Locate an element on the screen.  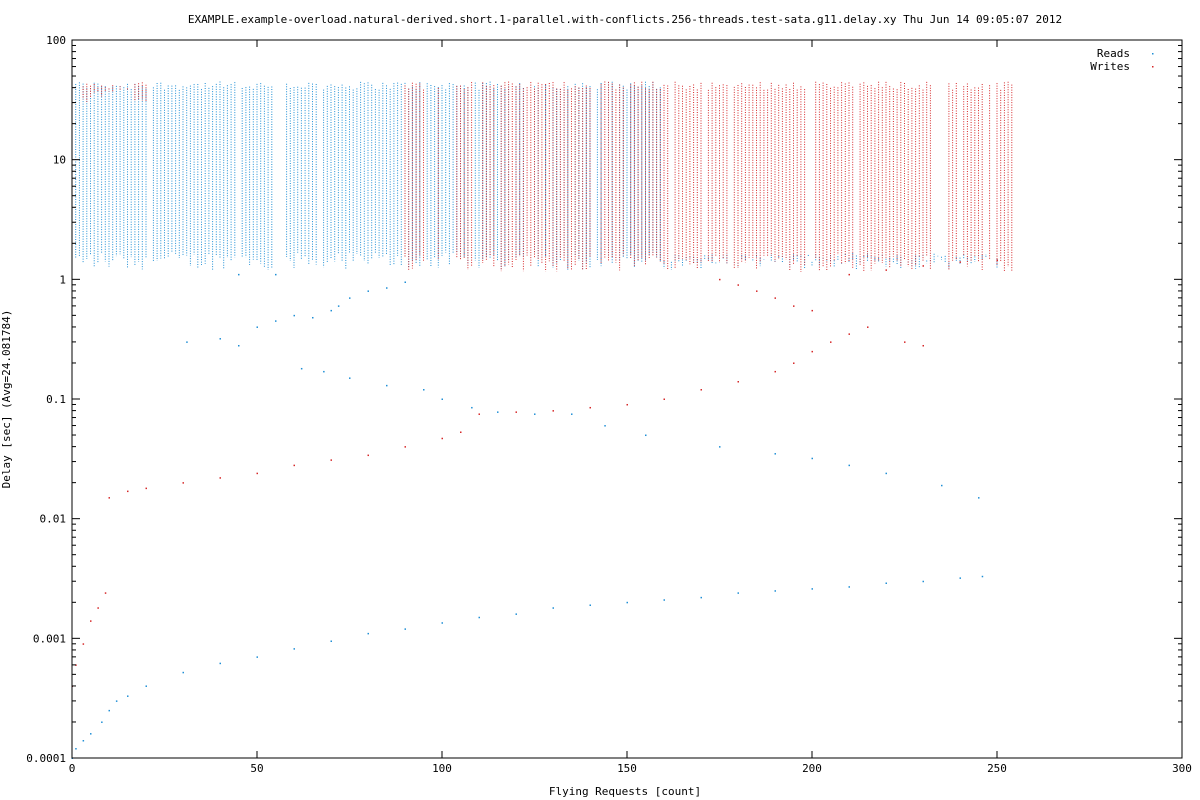
y-tick-label: 0.0001 is located at coordinates (46, 758).